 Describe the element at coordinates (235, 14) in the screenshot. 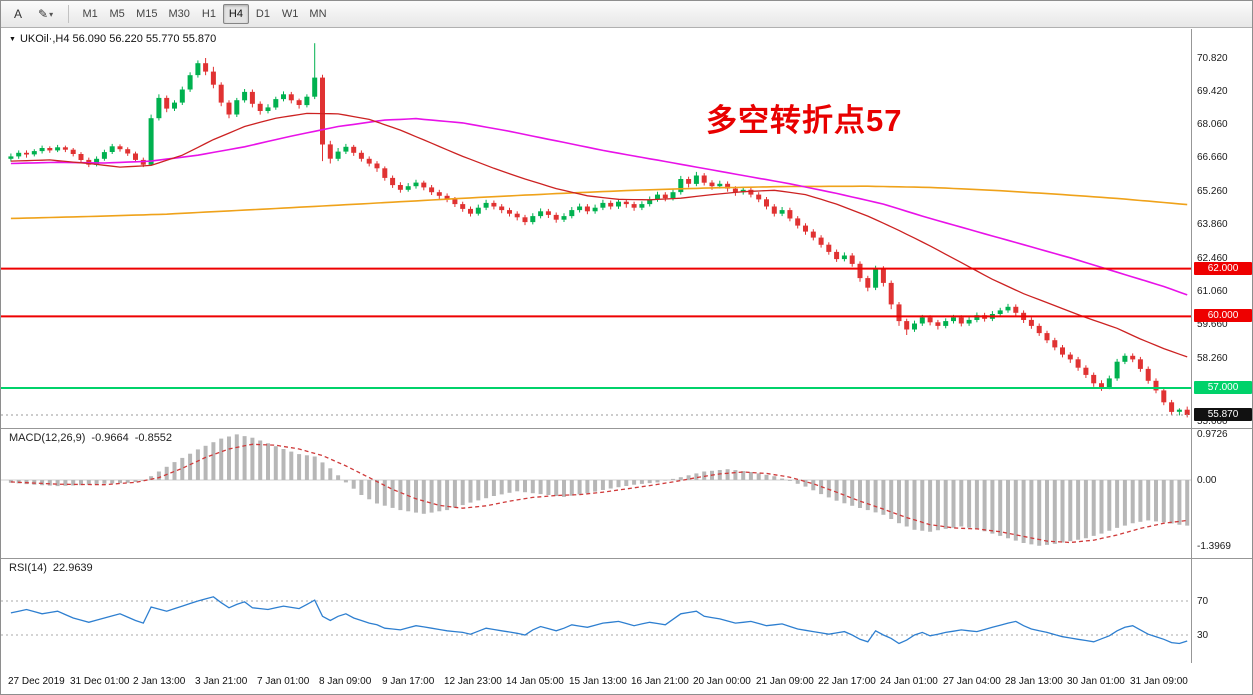

I see `timeframe-button-h4: H4` at that location.